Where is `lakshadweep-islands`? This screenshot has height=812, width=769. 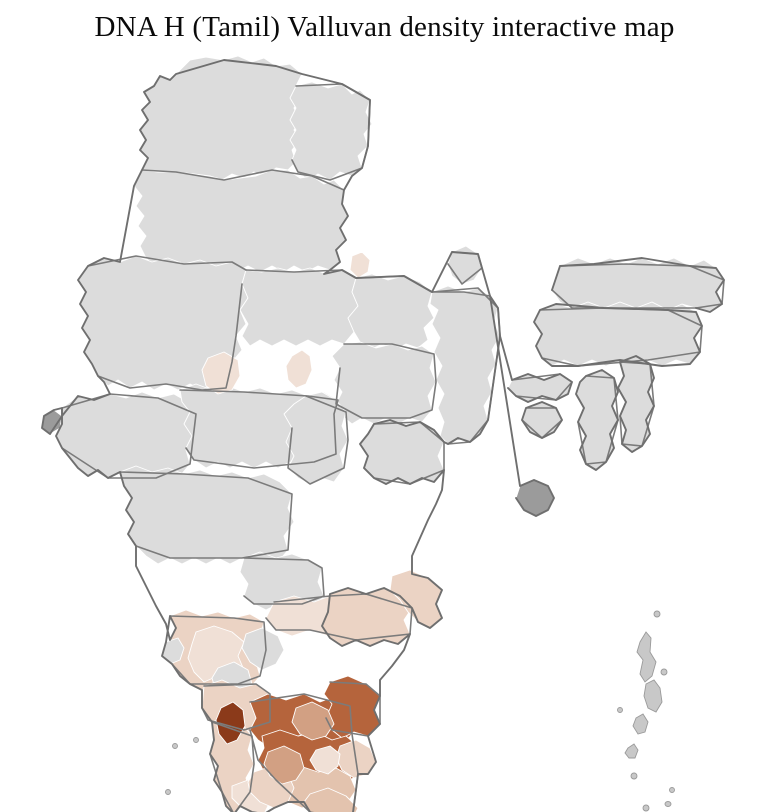 lakshadweep-islands is located at coordinates (182, 766).